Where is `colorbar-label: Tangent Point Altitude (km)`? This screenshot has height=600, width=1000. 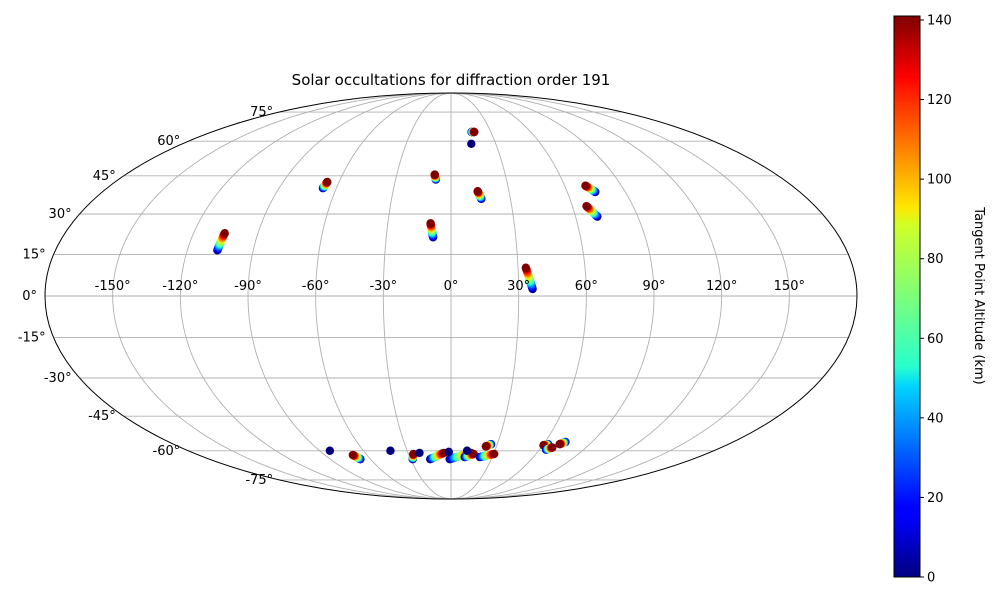
colorbar-label: Tangent Point Altitude (km) is located at coordinates (978, 295).